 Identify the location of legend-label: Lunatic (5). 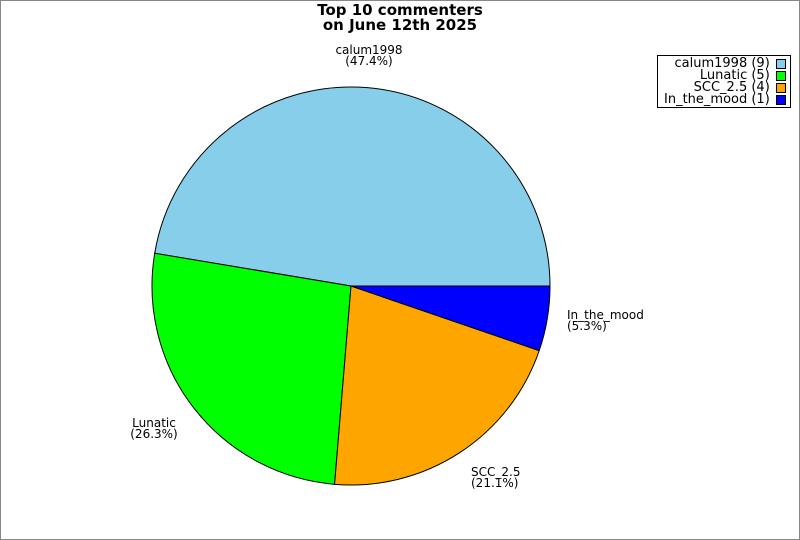
(734, 75).